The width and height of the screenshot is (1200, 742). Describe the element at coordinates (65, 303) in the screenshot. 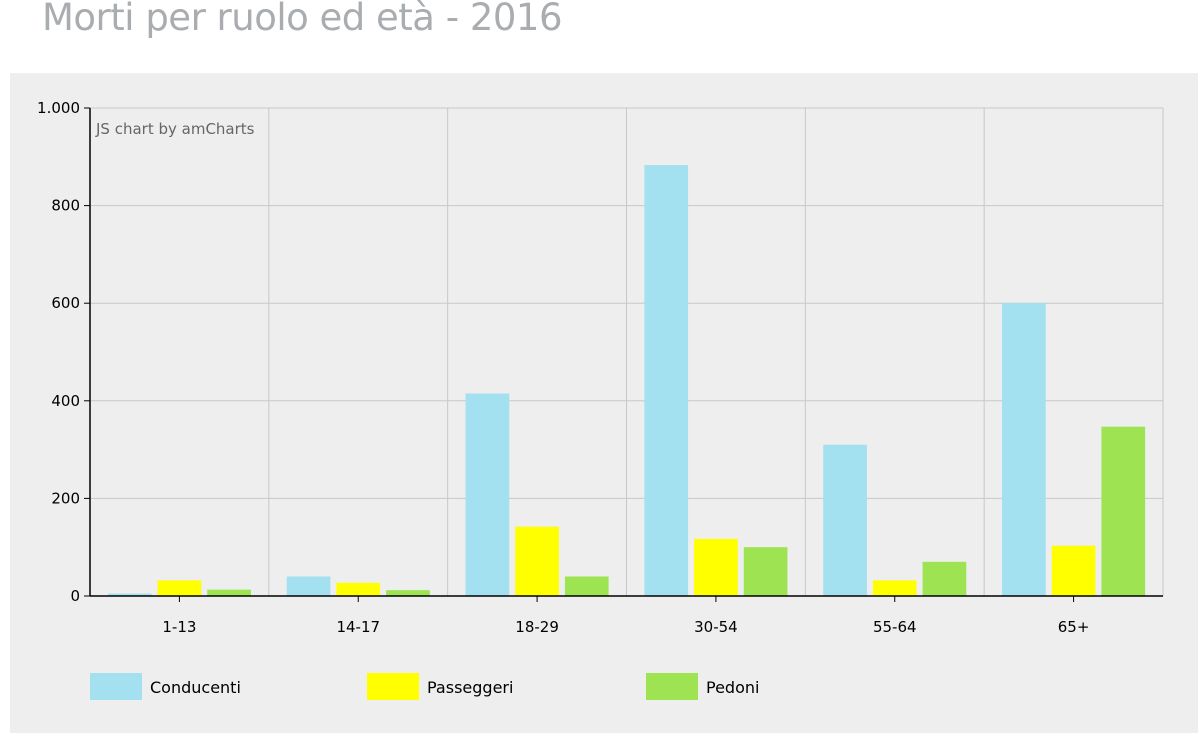

I see `y-tick-label: 600` at that location.